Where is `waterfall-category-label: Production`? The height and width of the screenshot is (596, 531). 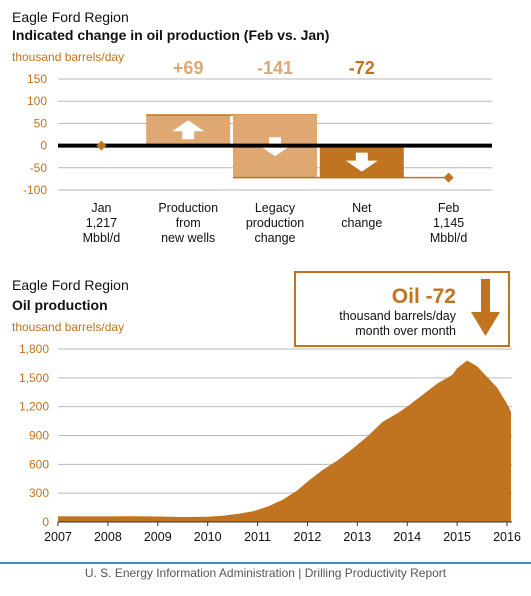 waterfall-category-label: Production is located at coordinates (188, 208).